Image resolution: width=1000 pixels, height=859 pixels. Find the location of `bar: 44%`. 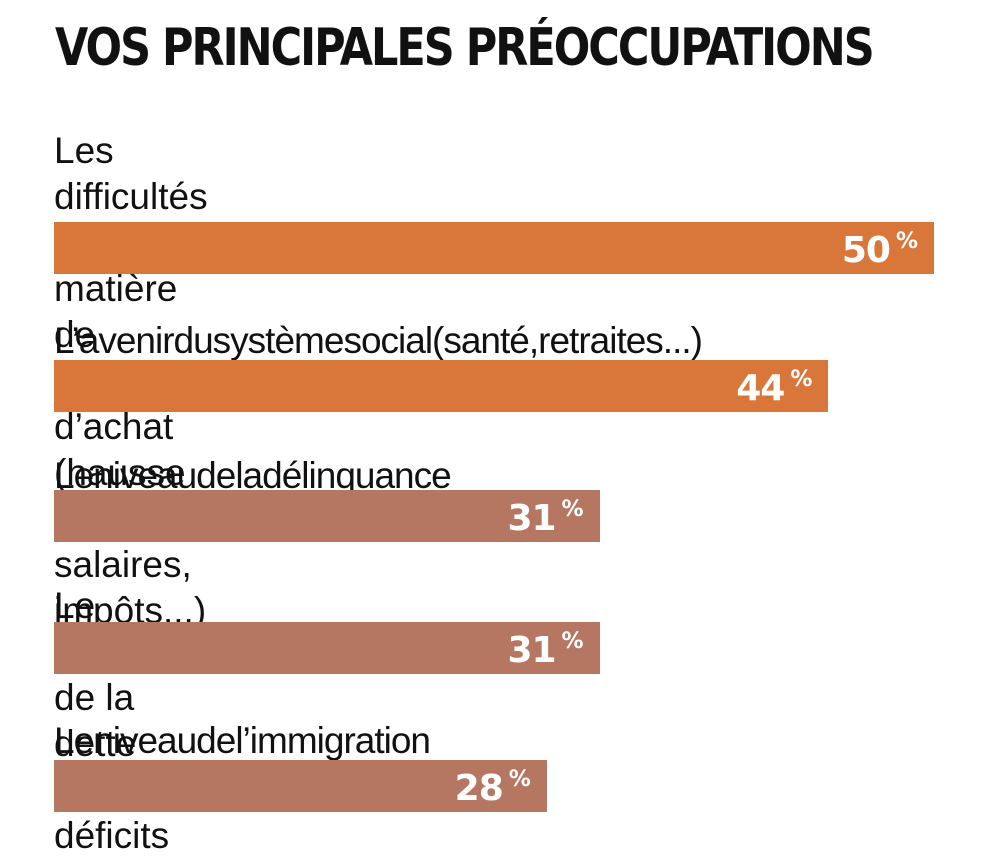

bar: 44% is located at coordinates (441, 386).